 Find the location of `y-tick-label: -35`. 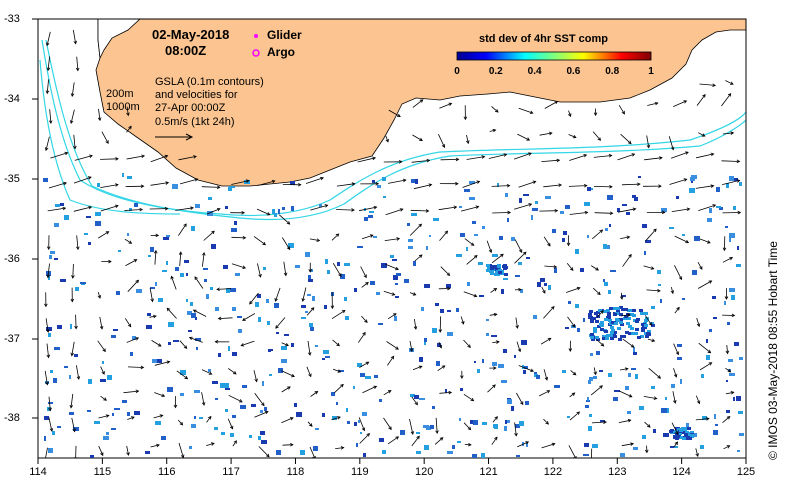

y-tick-label: -35 is located at coordinates (12, 179).